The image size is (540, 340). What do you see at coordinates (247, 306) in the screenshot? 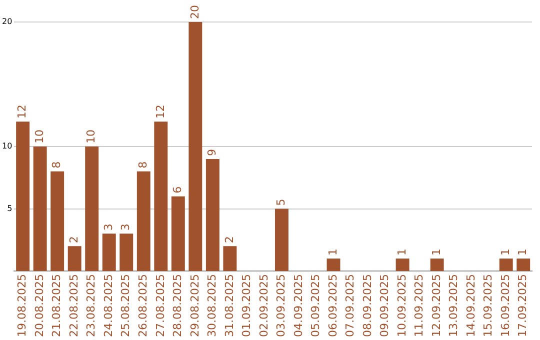
I see `x-tick-label: 01.09.2025` at bounding box center [247, 306].